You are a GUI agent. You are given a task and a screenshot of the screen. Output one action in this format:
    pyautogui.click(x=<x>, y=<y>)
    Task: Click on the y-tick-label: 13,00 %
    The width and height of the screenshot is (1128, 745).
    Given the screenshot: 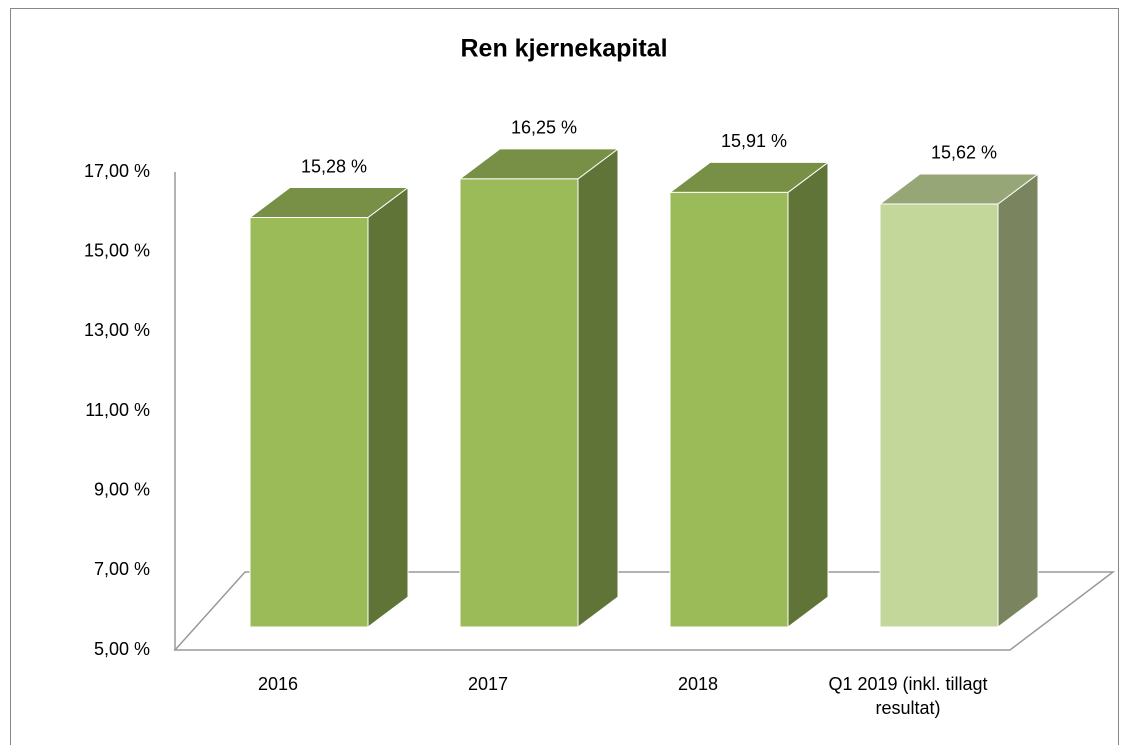 What is the action you would take?
    pyautogui.click(x=117, y=330)
    